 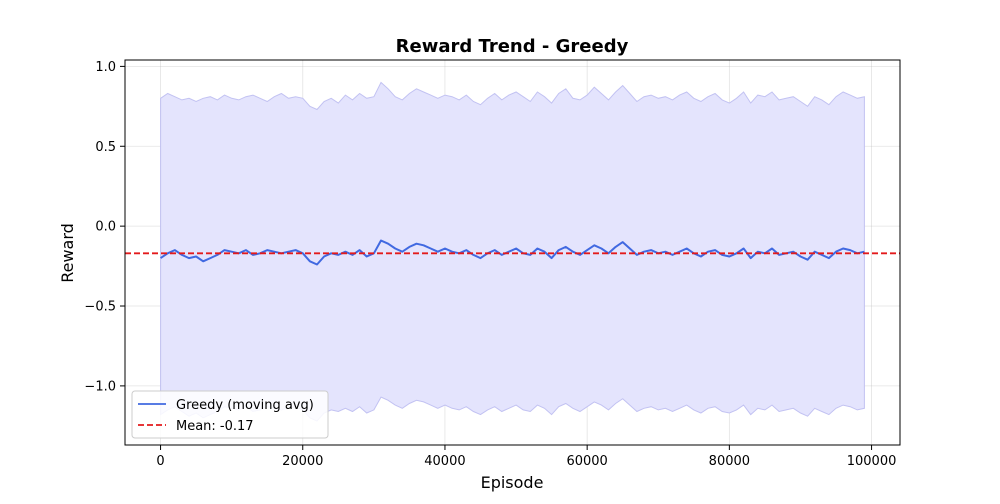 I want to click on x-tick-label: 60000, so click(x=586, y=461).